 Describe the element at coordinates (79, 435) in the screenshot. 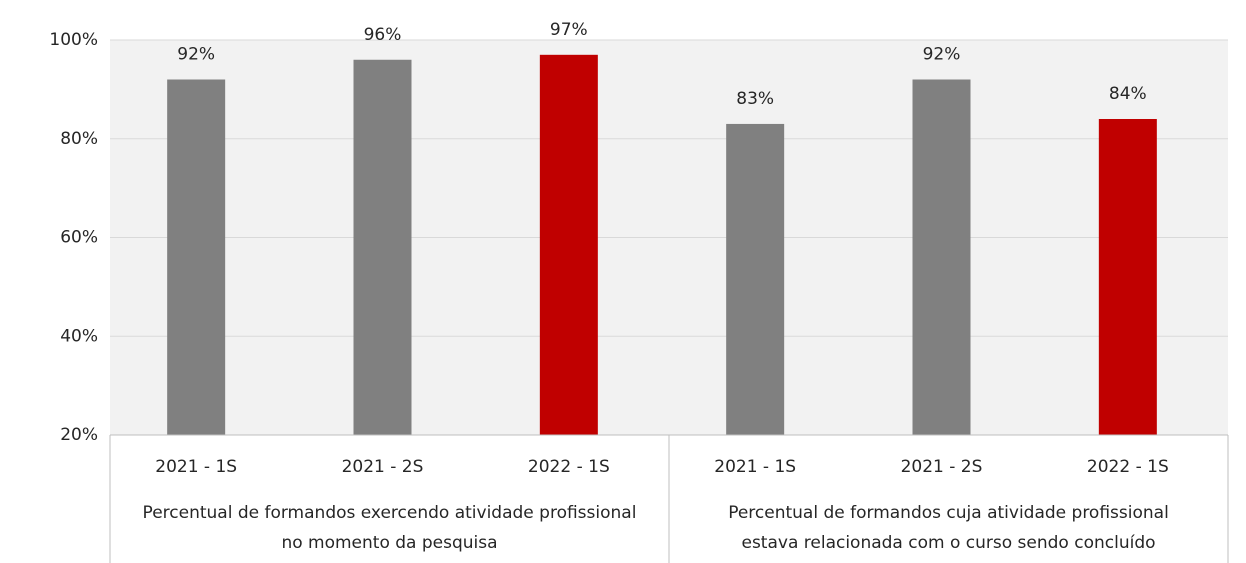

I see `y-tick-label: 20%` at that location.